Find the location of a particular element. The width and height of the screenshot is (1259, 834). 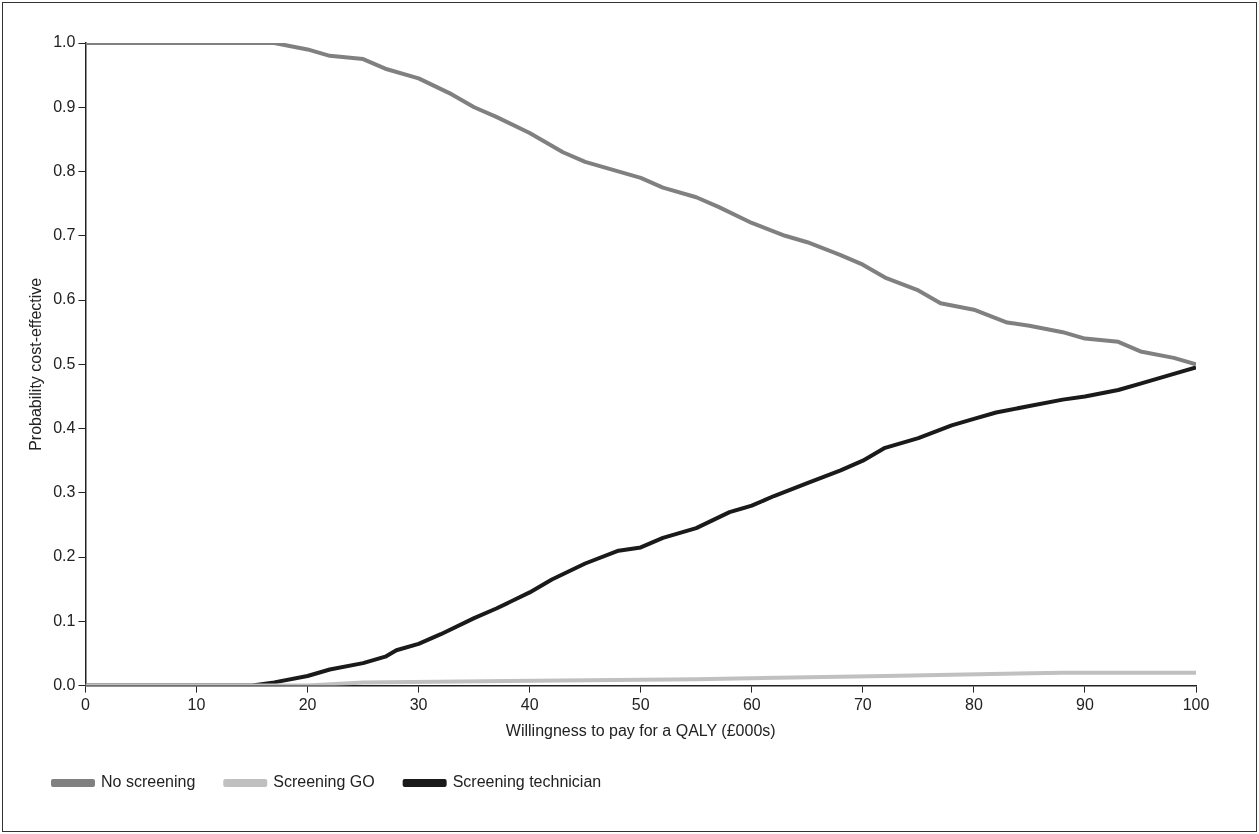

y-tick-label: 0.4 is located at coordinates (64, 427).